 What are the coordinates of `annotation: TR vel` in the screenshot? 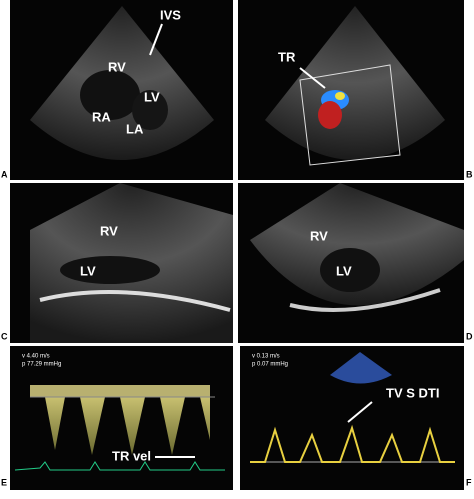 It's located at (131, 455).